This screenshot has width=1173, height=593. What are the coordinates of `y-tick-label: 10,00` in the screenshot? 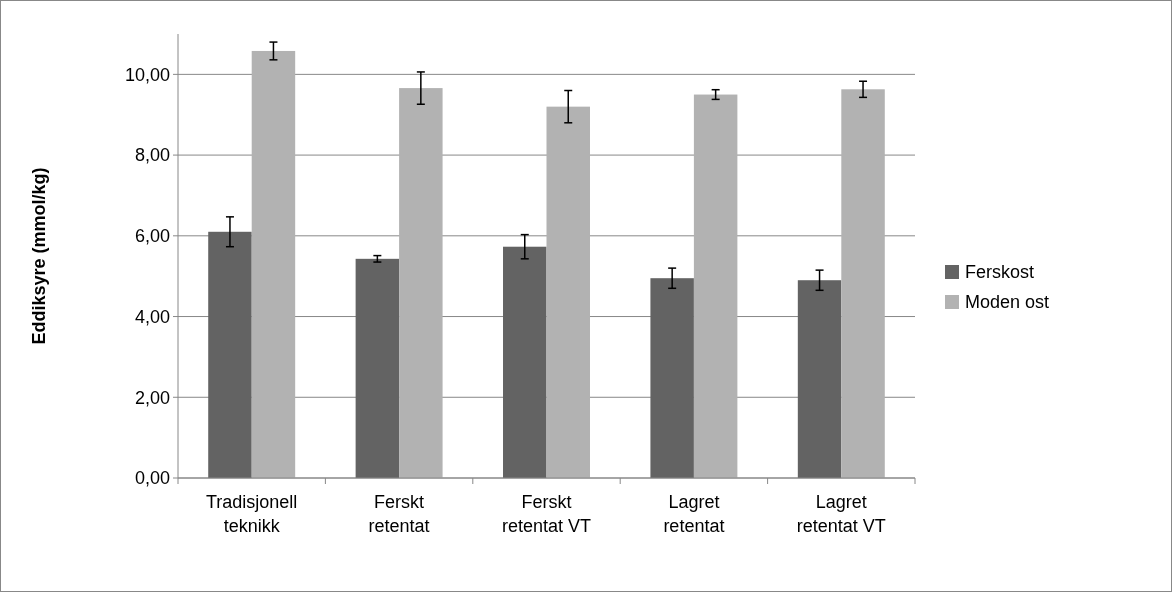 It's located at (147, 74).